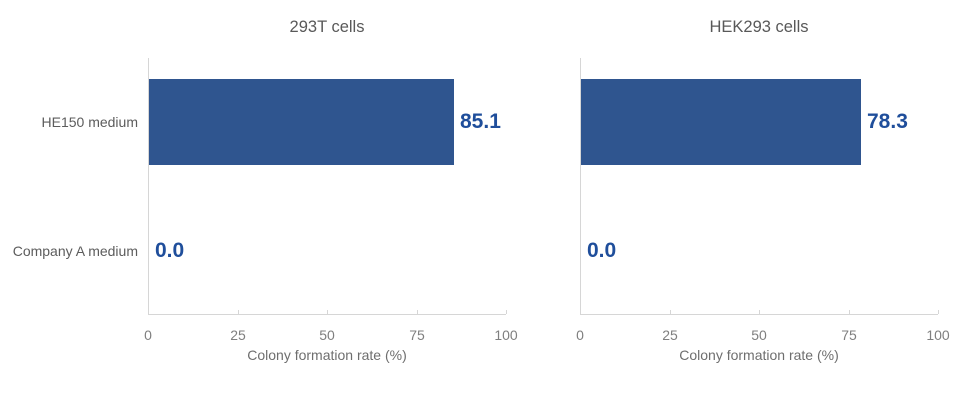 This screenshot has height=405, width=960. I want to click on category-label: Company A medium, so click(75, 250).